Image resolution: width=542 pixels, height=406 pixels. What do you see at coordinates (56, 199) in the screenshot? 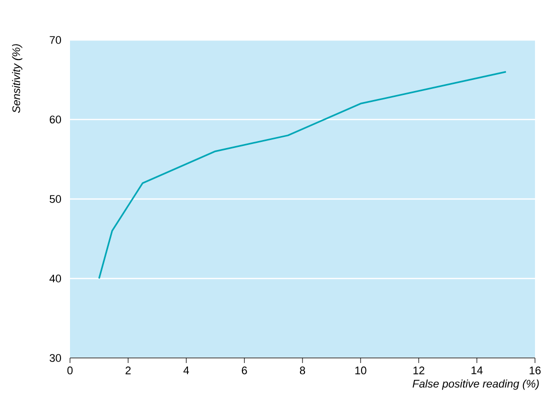
I see `y-tick-label: 50` at bounding box center [56, 199].